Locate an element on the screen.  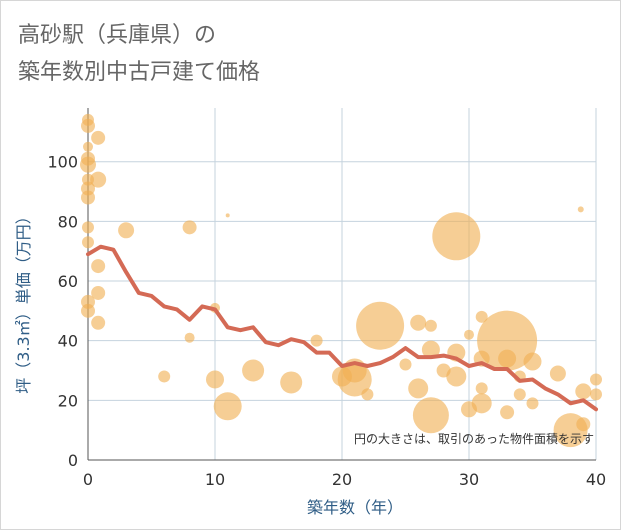
chart-title-line2: 築年数別中古戸建て価格 is located at coordinates (139, 72).